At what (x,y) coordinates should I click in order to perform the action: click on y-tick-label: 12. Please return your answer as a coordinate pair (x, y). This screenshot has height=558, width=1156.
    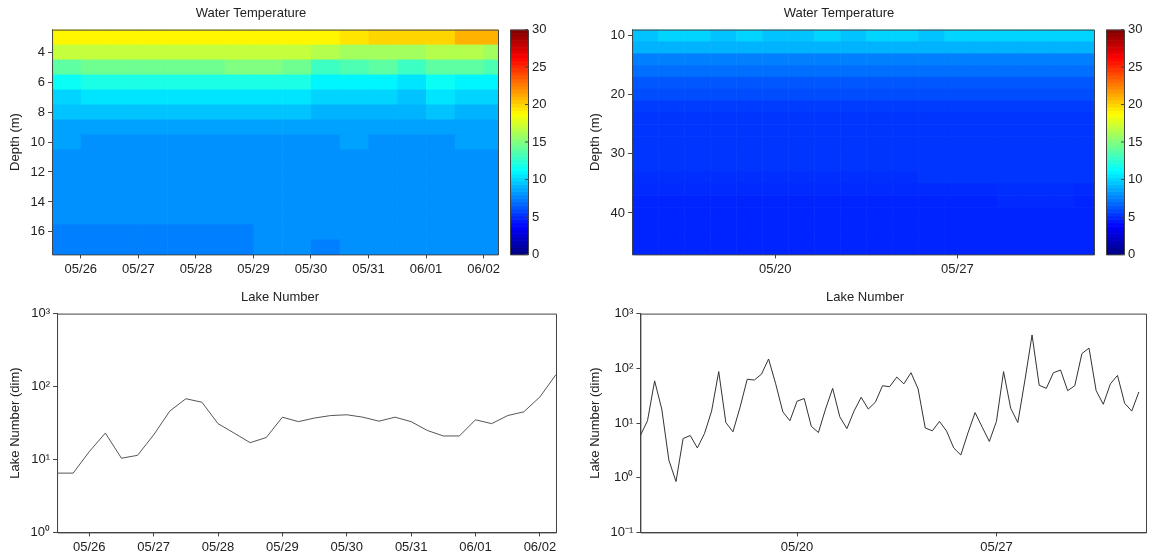
    Looking at the image, I should click on (38, 171).